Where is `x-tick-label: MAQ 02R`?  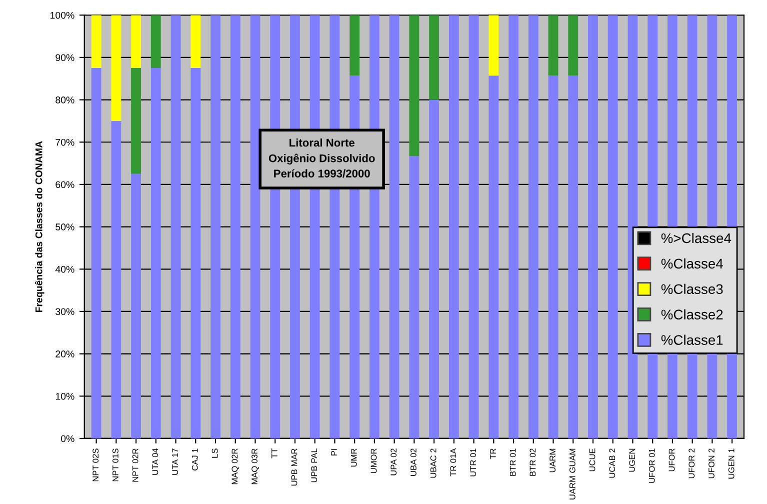
x-tick-label: MAQ 02R is located at coordinates (236, 466).